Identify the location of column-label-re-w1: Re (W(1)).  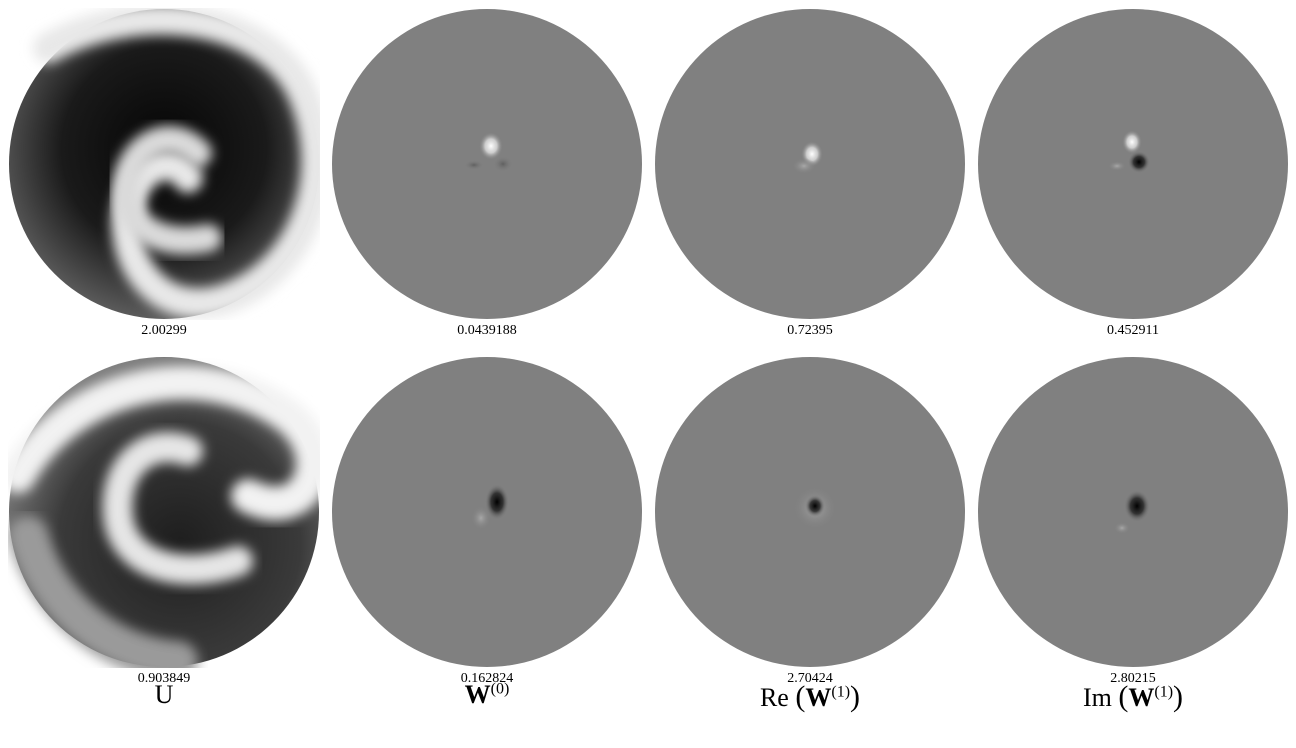
(810, 696).